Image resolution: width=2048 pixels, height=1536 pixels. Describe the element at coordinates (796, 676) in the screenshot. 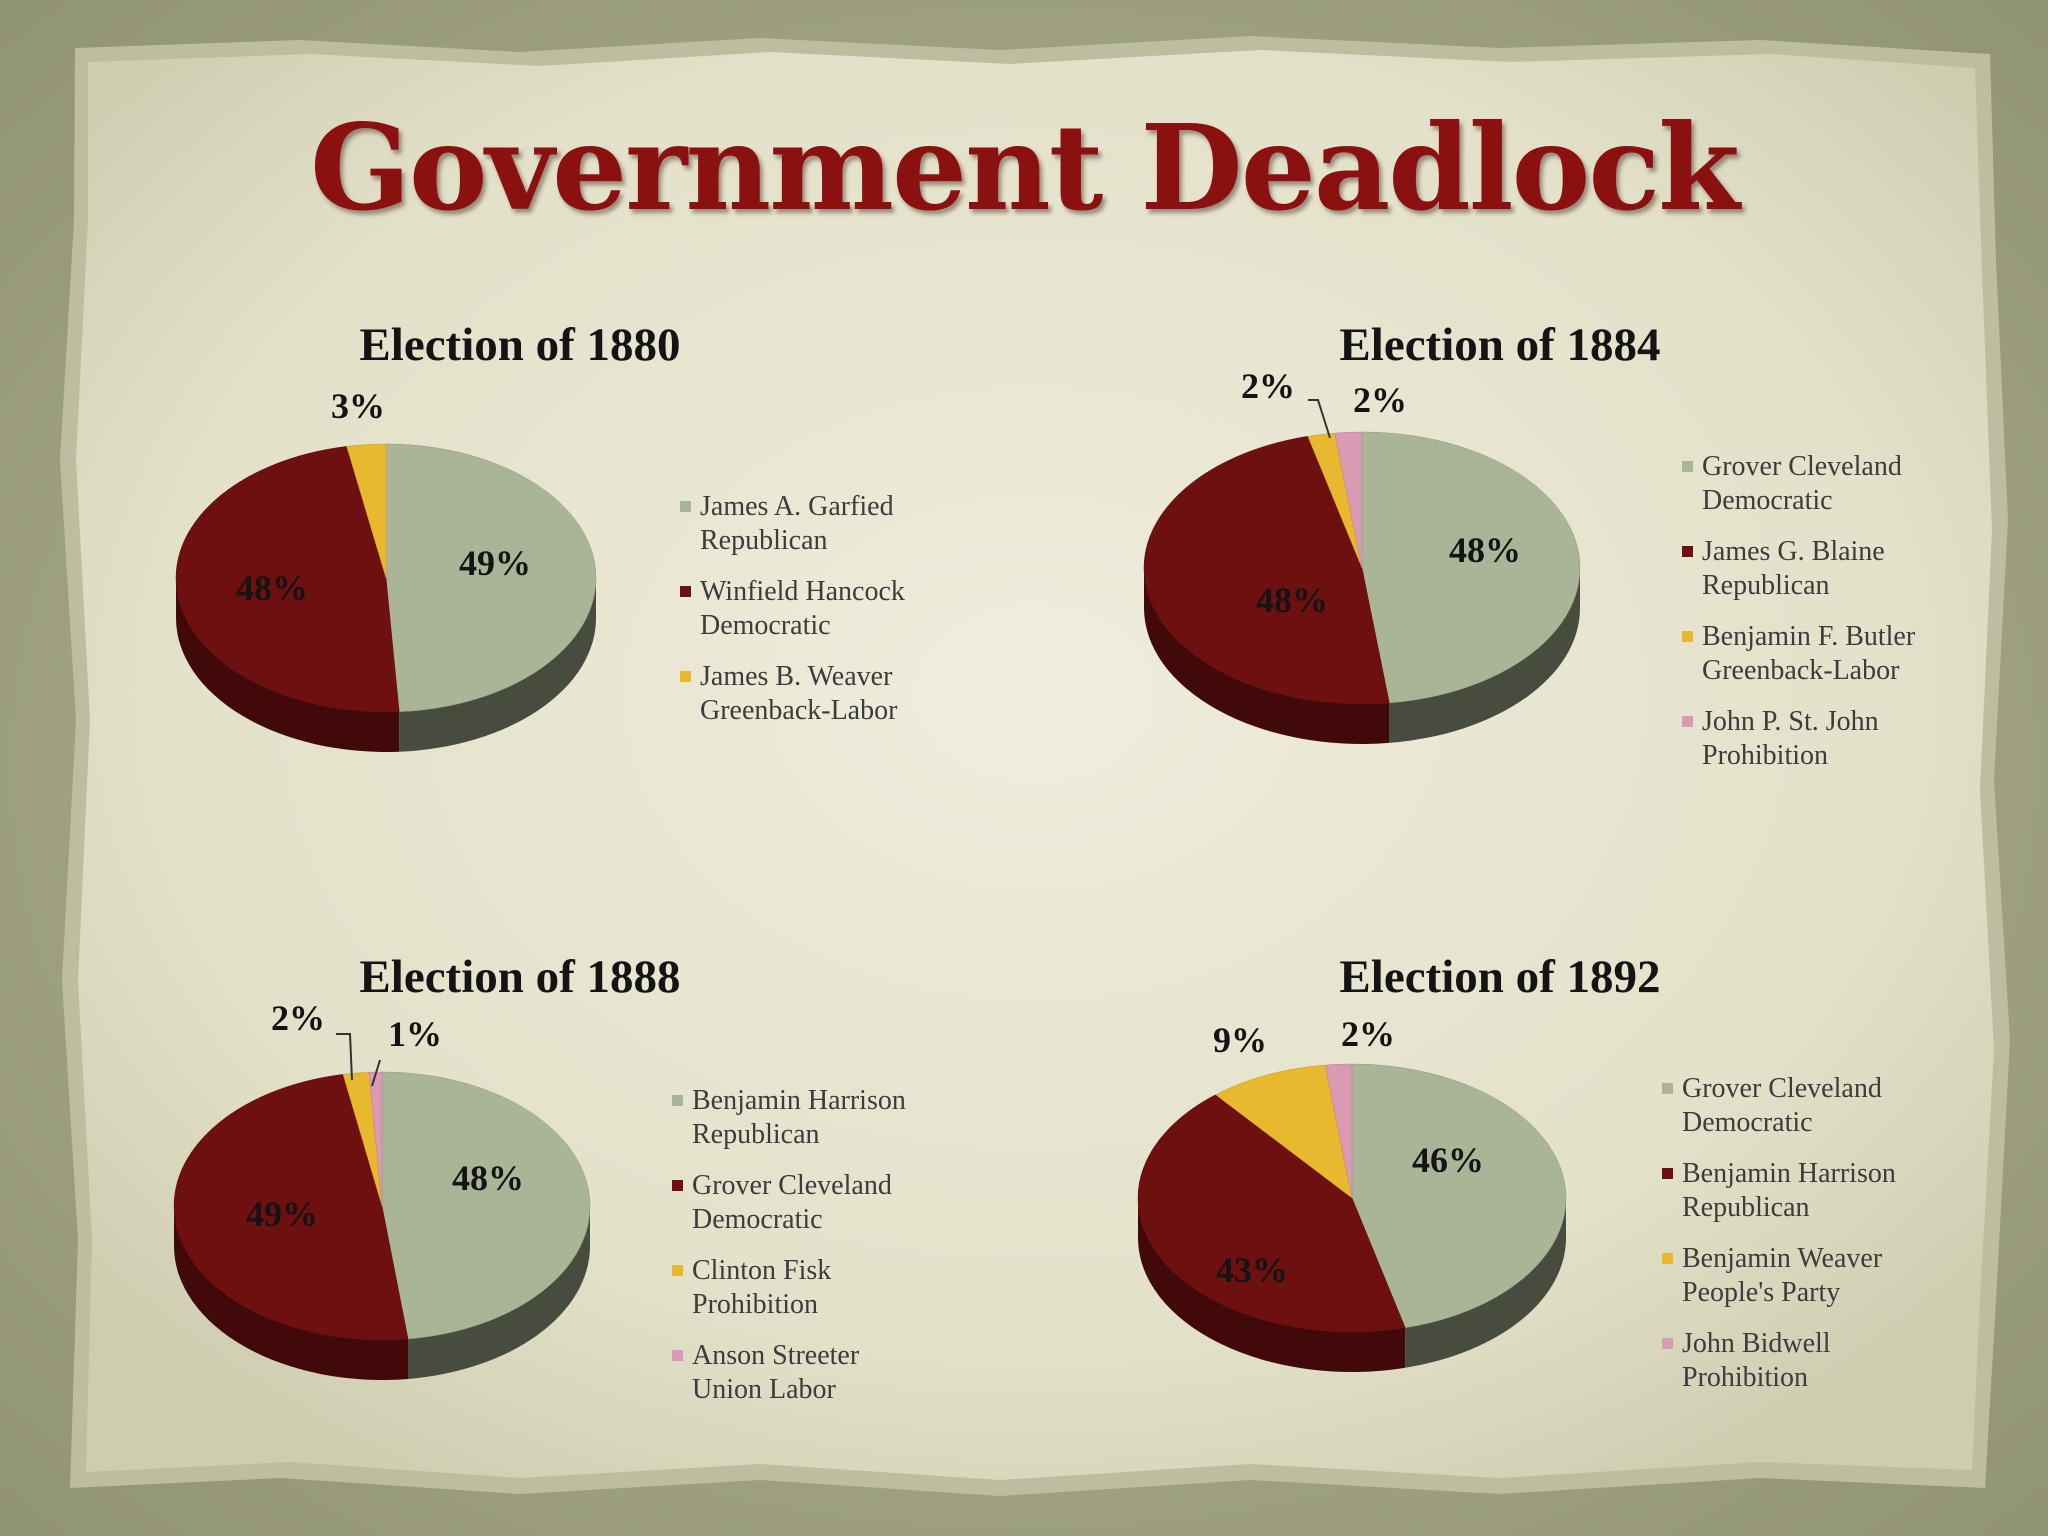

I see `legend-candidate: James B. Weaver` at that location.